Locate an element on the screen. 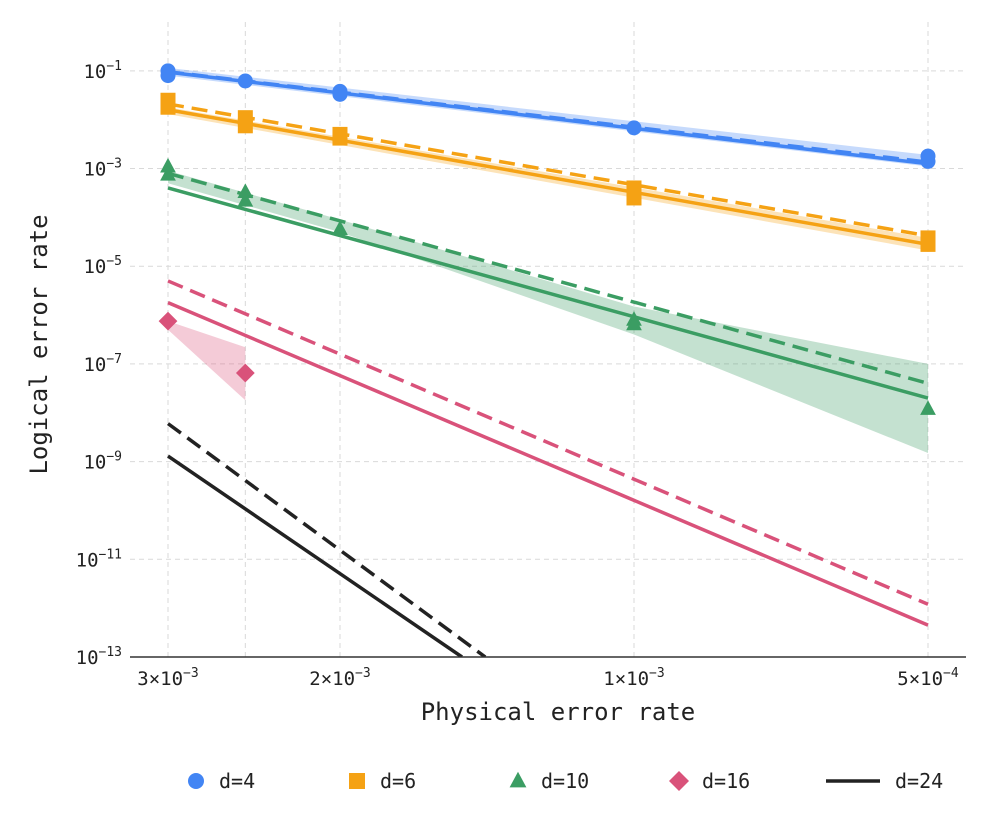 The height and width of the screenshot is (830, 996). fit-dashed-d24 is located at coordinates (326, 539).